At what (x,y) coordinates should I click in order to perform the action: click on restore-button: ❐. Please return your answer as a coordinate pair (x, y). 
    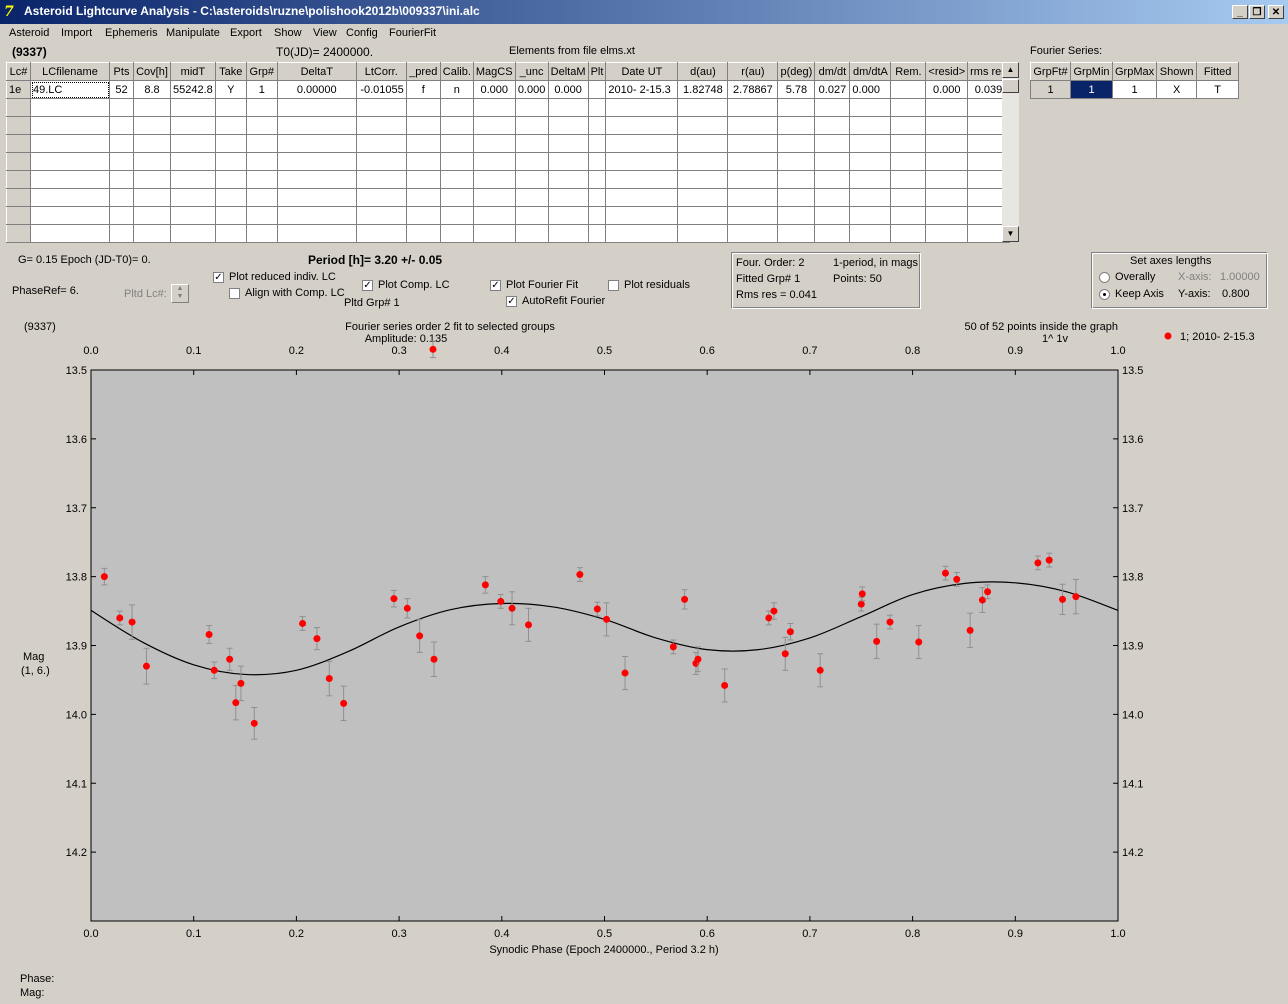
    Looking at the image, I should click on (1257, 12).